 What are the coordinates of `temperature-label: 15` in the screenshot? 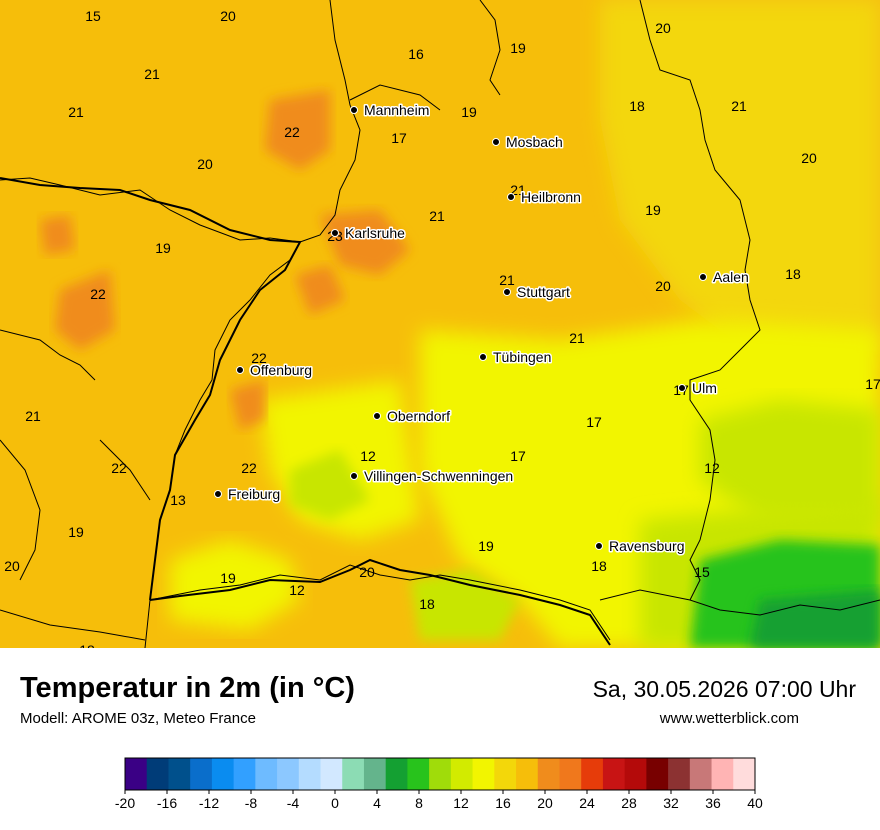 It's located at (93, 16).